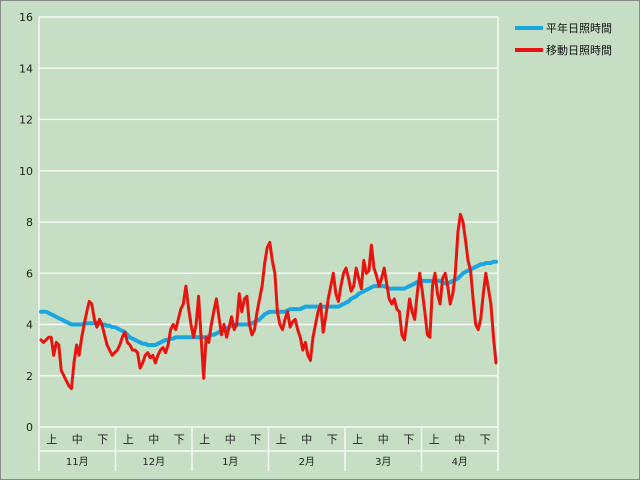 The width and height of the screenshot is (640, 480). I want to click on y-tick-label: 16, so click(26, 17).